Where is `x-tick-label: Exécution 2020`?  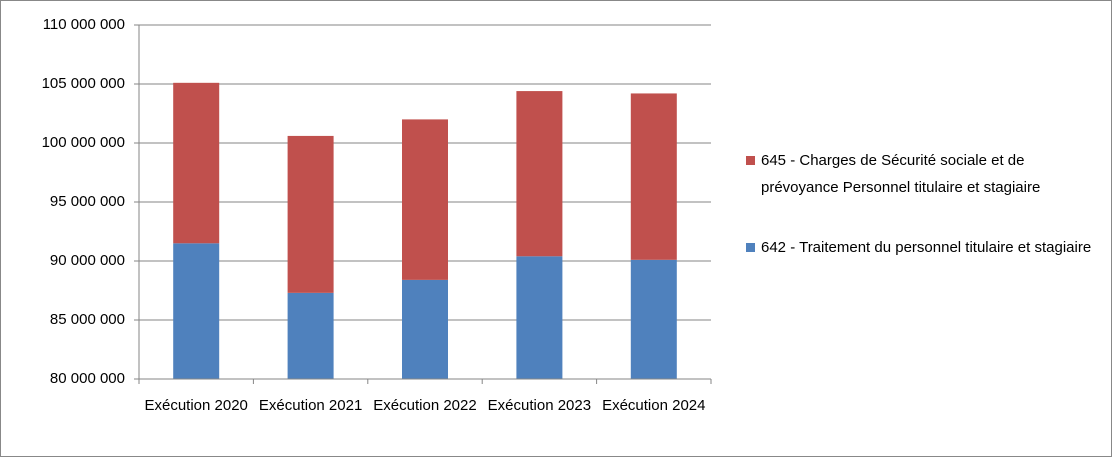
x-tick-label: Exécution 2020 is located at coordinates (196, 405).